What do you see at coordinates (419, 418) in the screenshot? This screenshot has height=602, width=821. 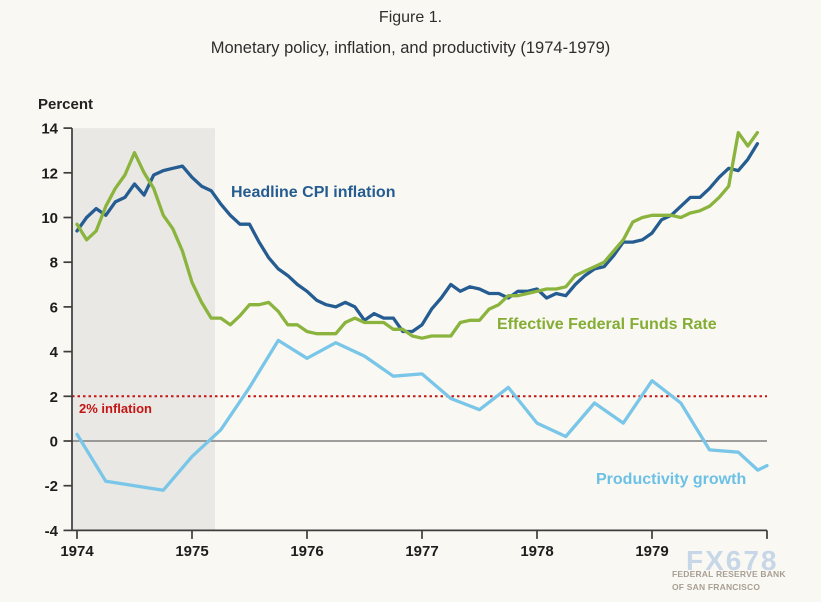 I see `reference-lines-group` at bounding box center [419, 418].